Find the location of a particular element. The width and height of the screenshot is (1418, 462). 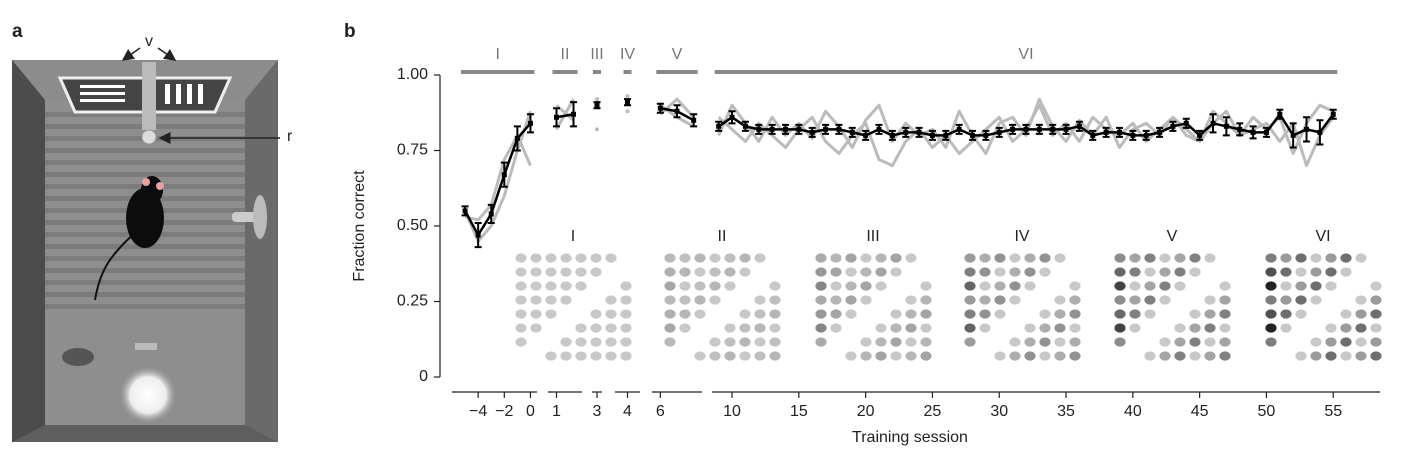

y-tick-label: 0 is located at coordinates (423, 376).